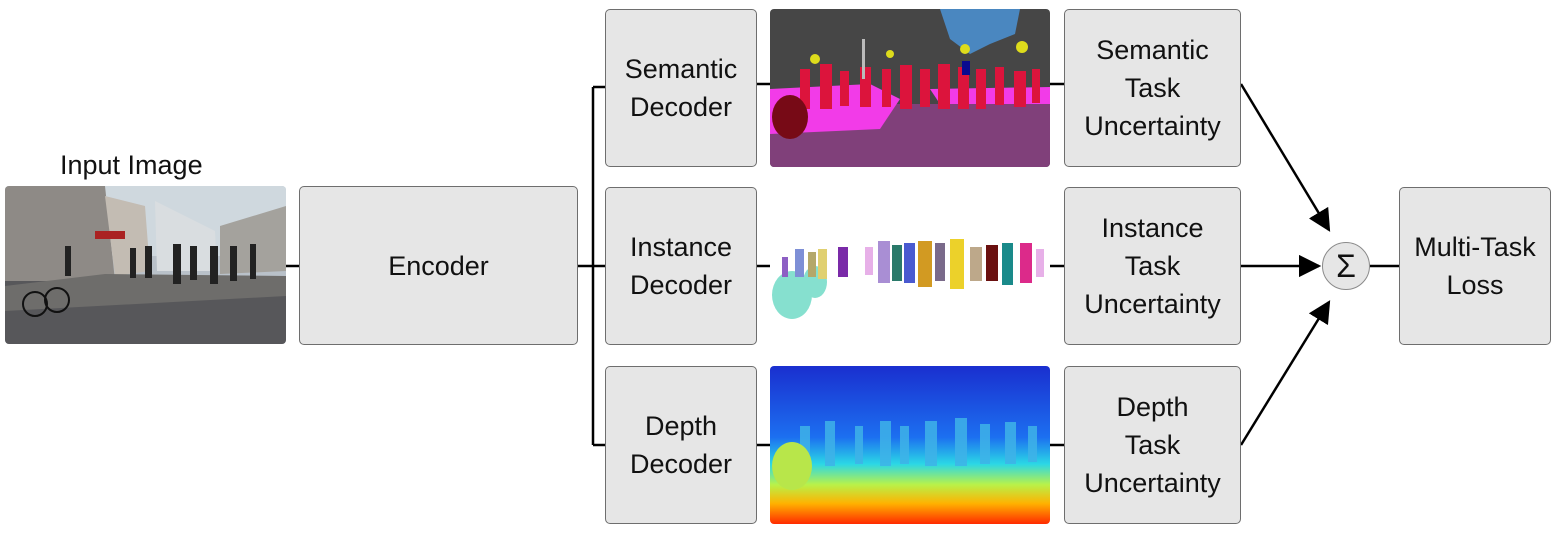  What do you see at coordinates (1475, 247) in the screenshot?
I see `loss-line1: Multi-Task` at bounding box center [1475, 247].